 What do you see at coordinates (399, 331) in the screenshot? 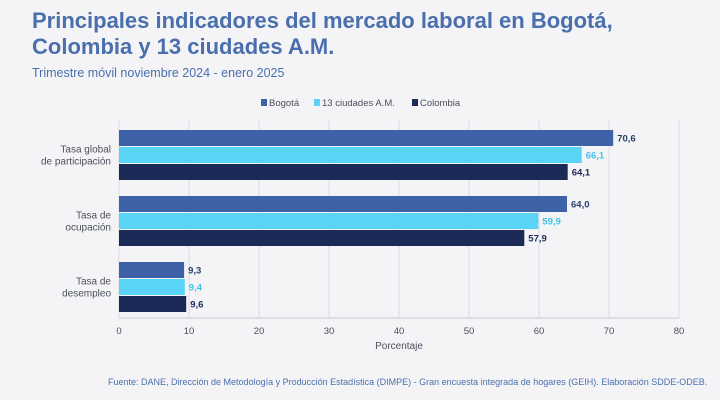
I see `x-tick-label: 40` at bounding box center [399, 331].